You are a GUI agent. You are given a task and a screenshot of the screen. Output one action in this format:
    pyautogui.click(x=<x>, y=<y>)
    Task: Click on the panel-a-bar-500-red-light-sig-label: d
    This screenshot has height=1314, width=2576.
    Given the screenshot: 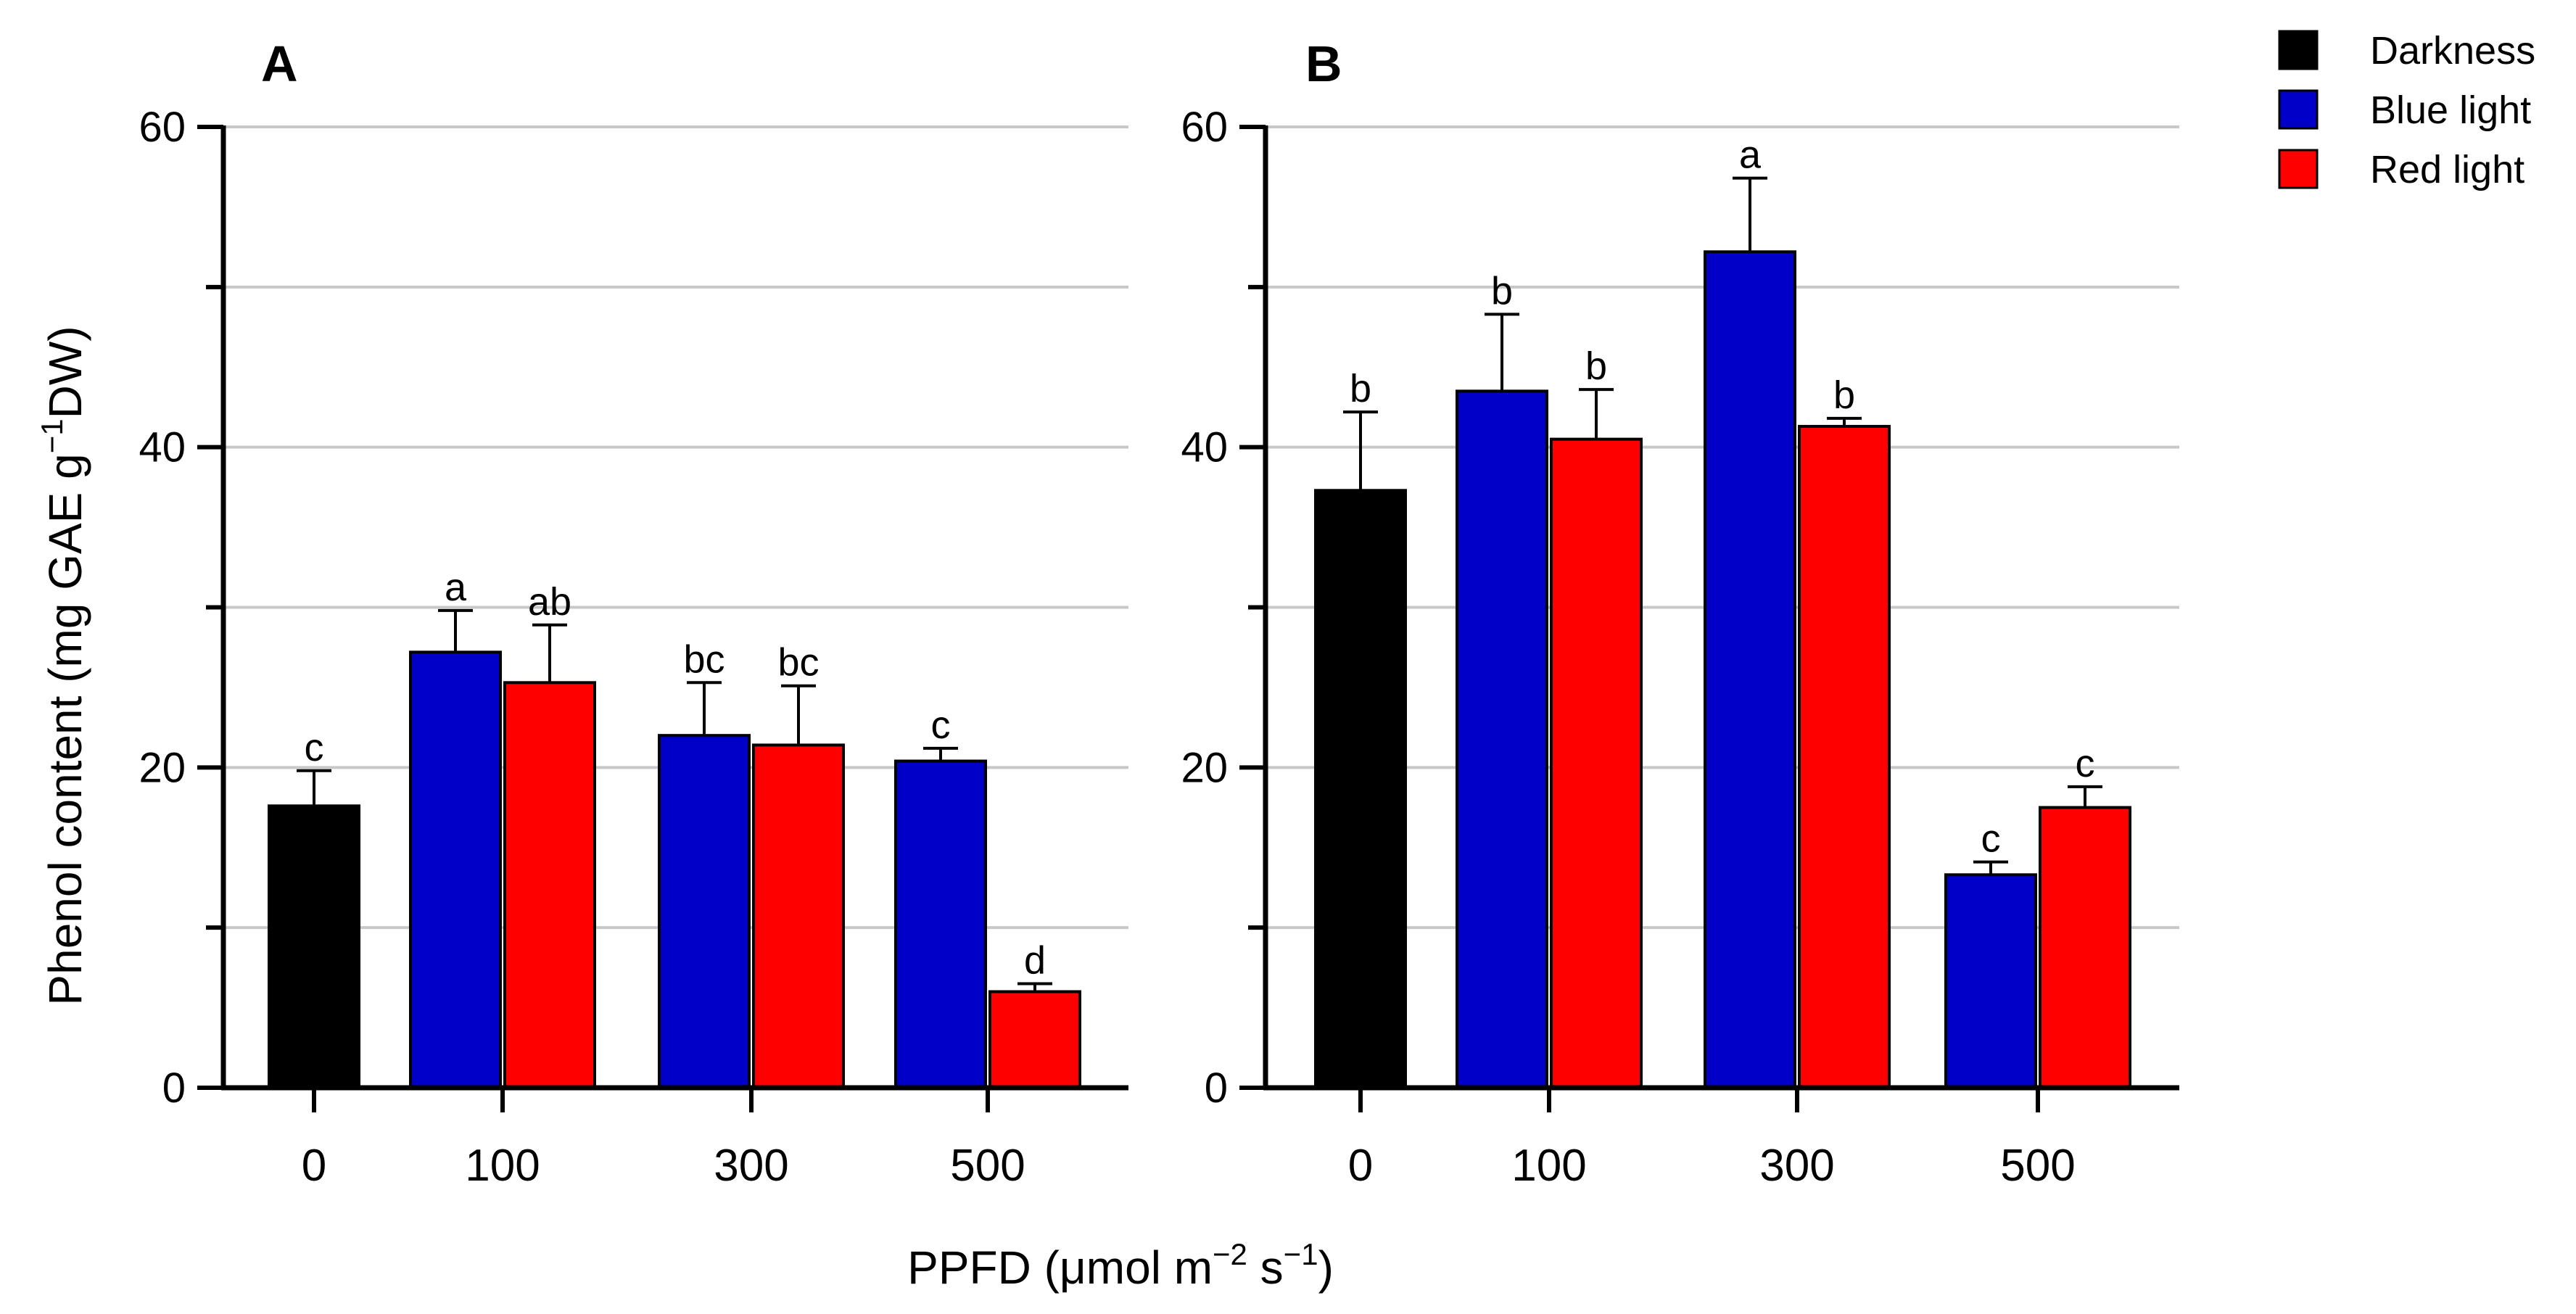 What is the action you would take?
    pyautogui.click(x=1035, y=960)
    